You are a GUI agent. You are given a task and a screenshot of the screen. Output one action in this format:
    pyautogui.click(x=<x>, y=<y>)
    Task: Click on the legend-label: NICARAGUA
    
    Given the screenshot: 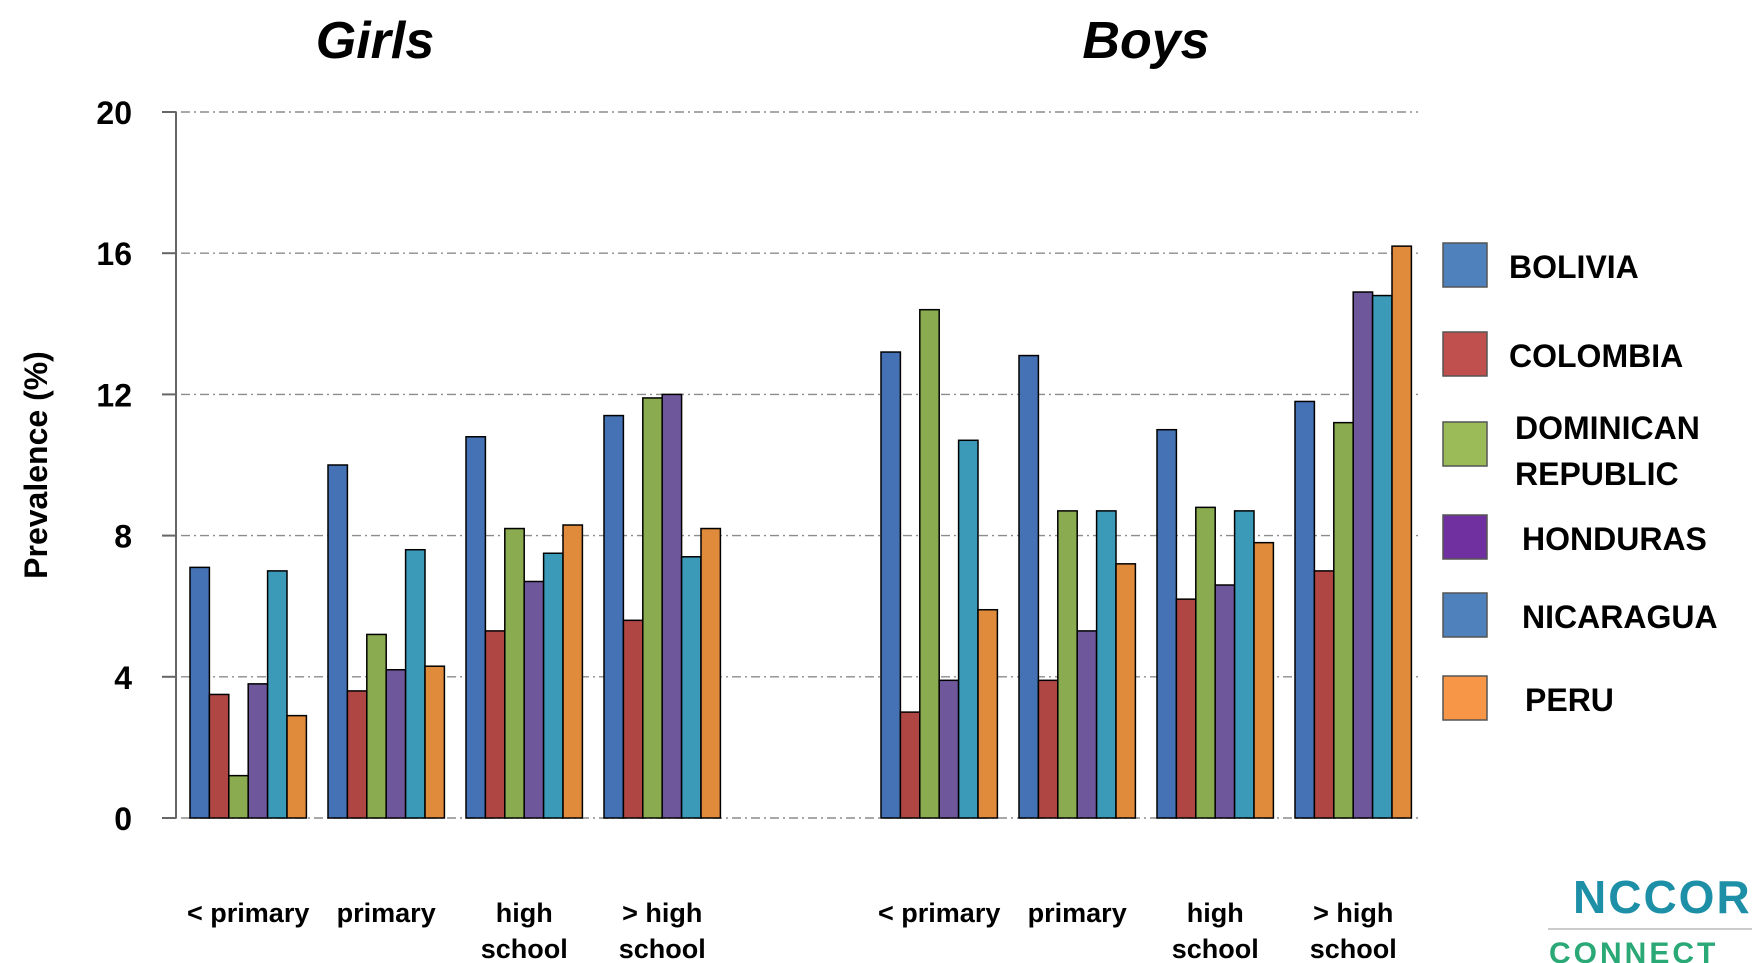 What is the action you would take?
    pyautogui.click(x=1620, y=617)
    